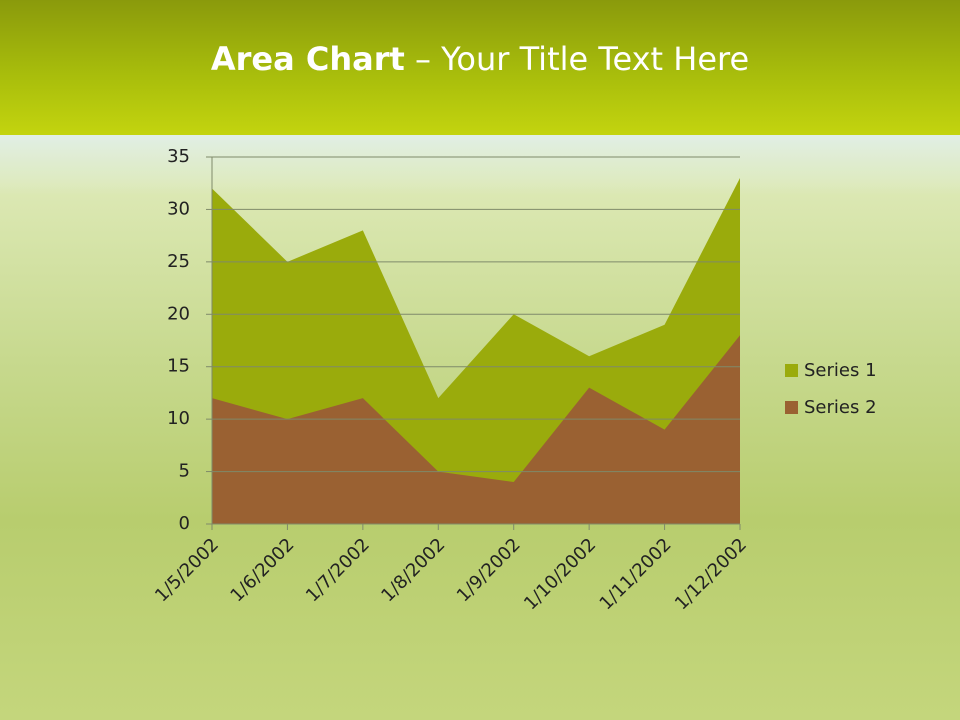 This screenshot has width=960, height=720. What do you see at coordinates (262, 570) in the screenshot?
I see `x-tick-label: 1/6/2002` at bounding box center [262, 570].